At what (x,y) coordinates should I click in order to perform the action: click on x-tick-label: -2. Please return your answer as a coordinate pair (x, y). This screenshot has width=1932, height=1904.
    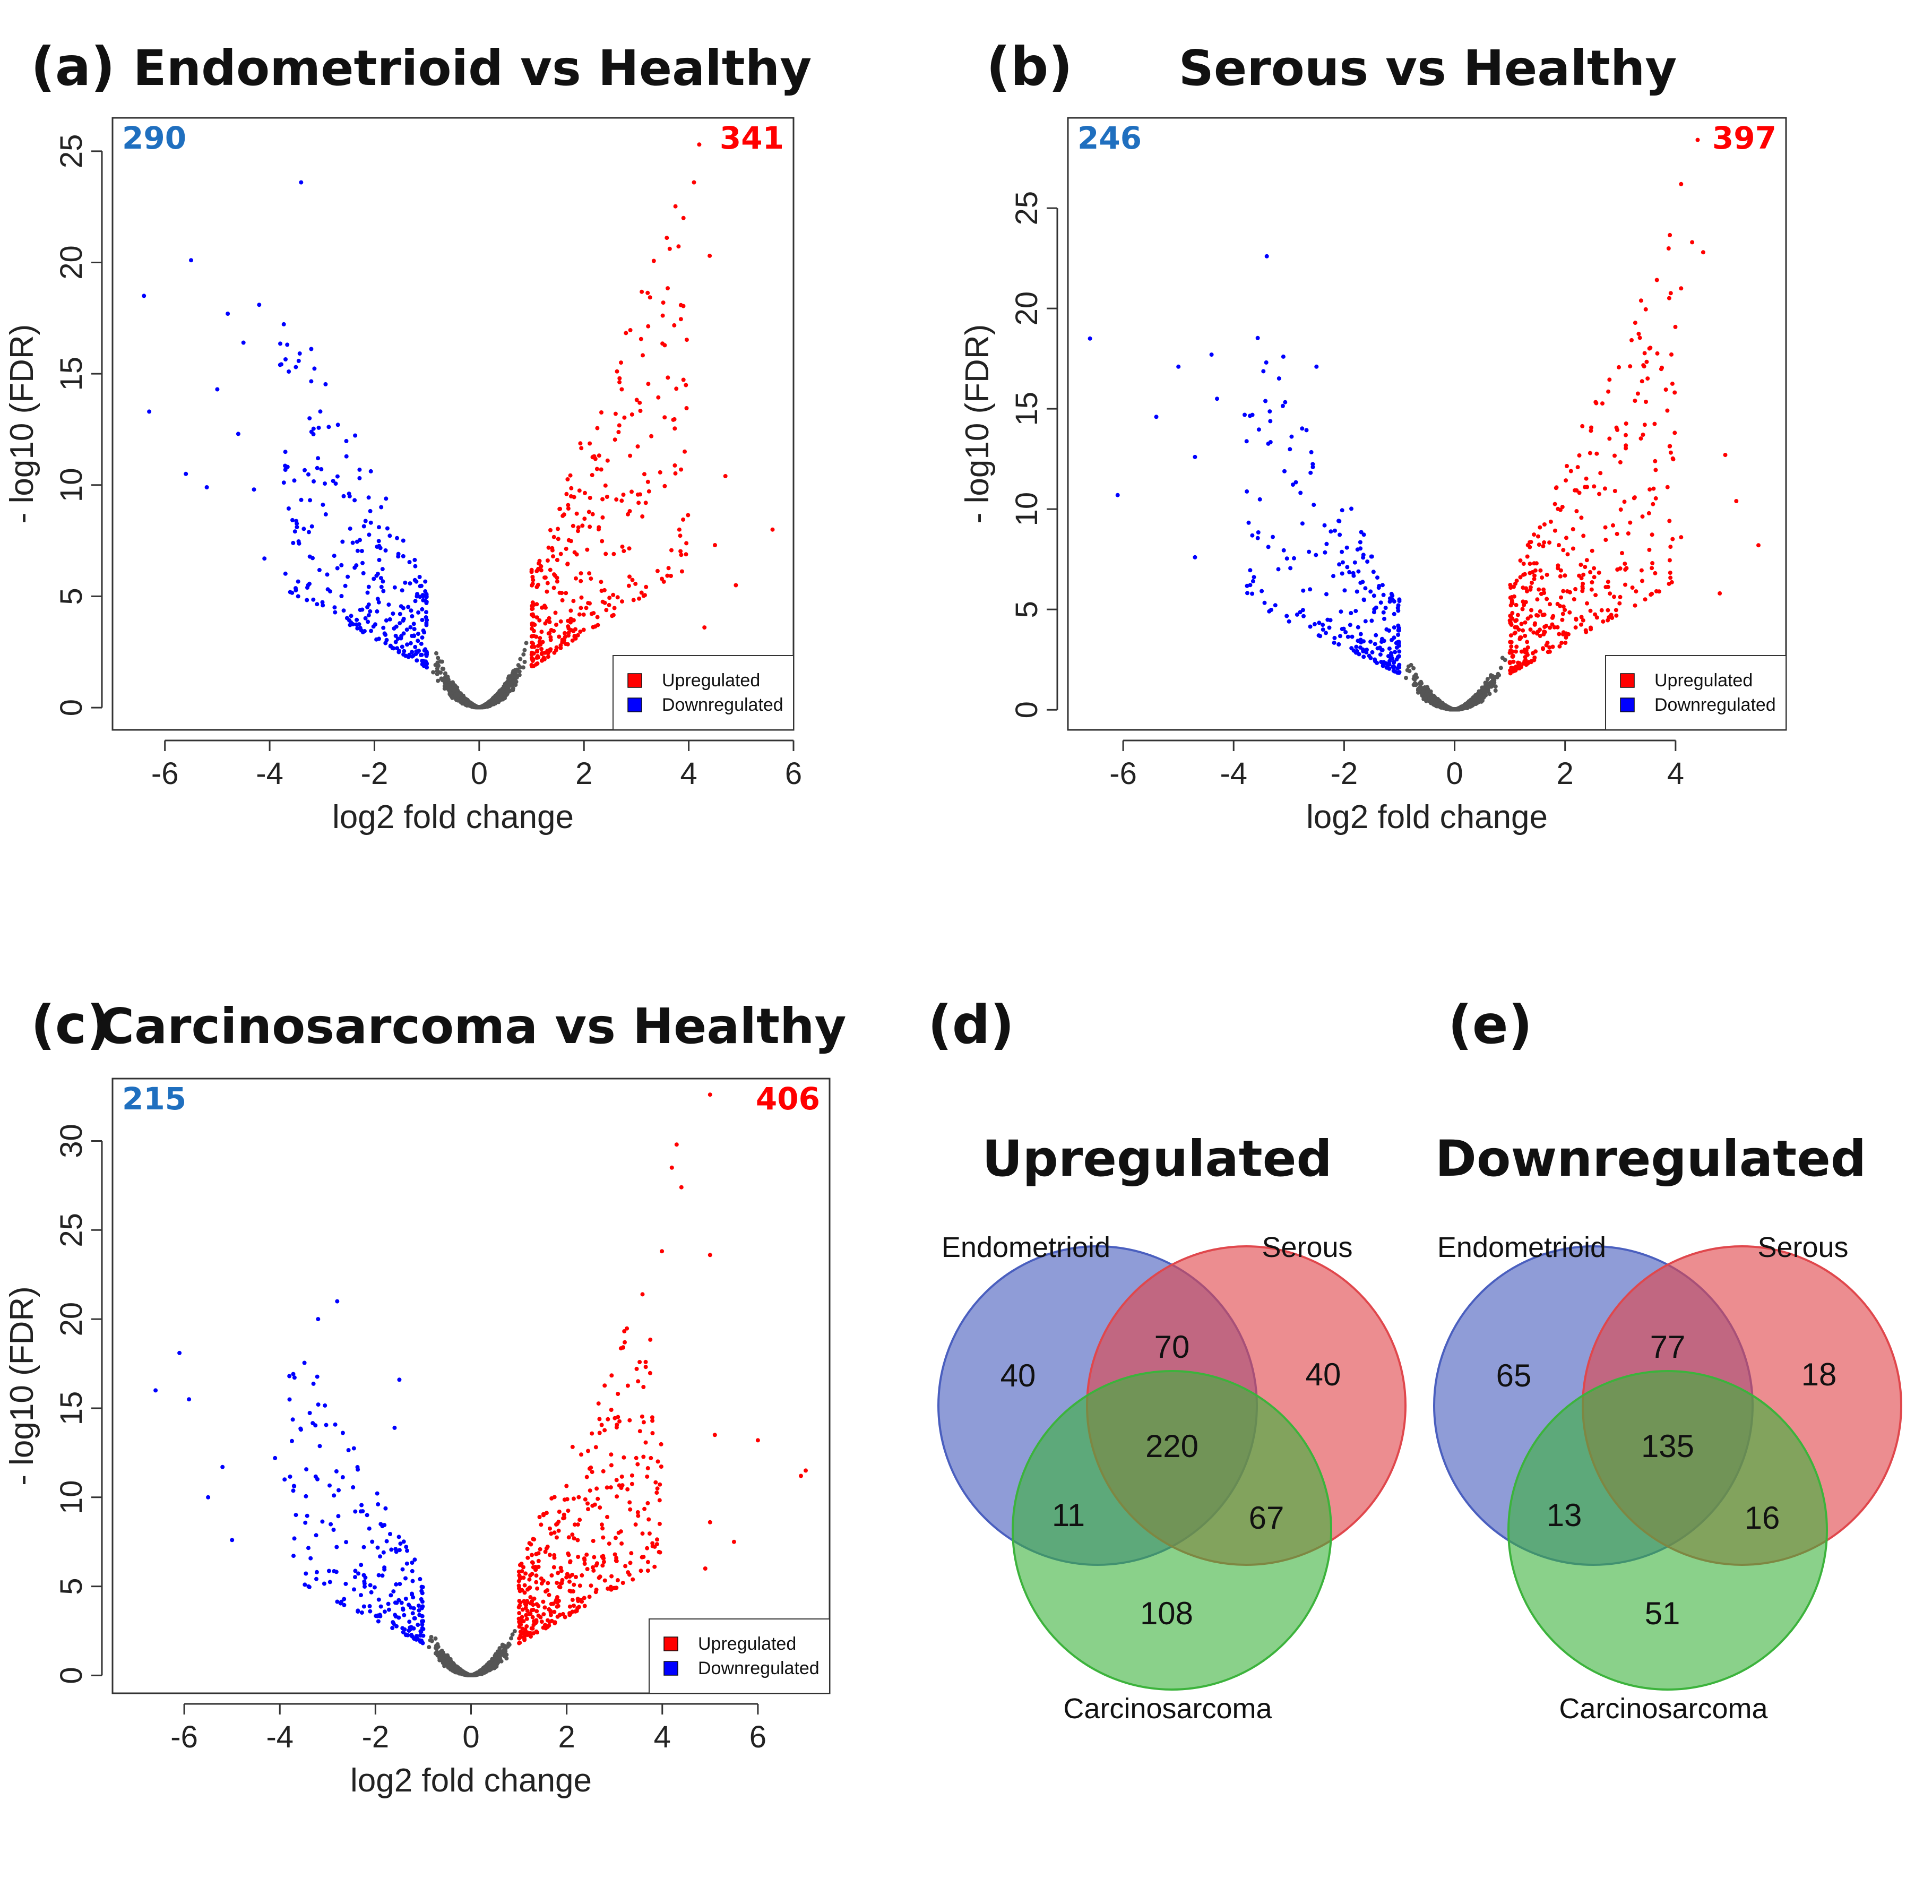
    Looking at the image, I should click on (1344, 774).